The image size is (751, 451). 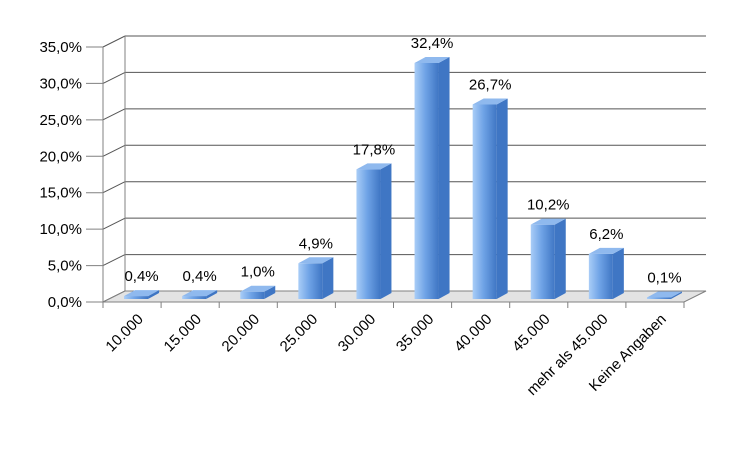 I want to click on category-label: 25.000, so click(x=299, y=333).